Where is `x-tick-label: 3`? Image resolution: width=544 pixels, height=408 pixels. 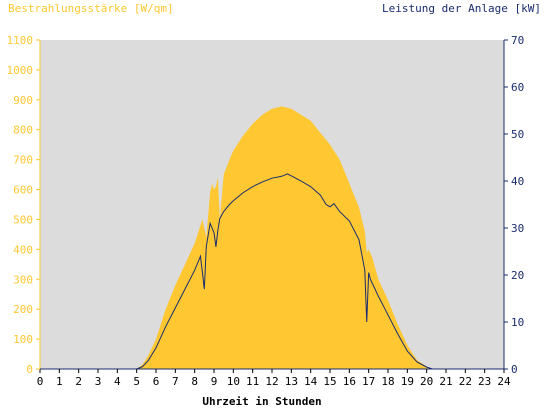
x-tick-label: 3 is located at coordinates (98, 381).